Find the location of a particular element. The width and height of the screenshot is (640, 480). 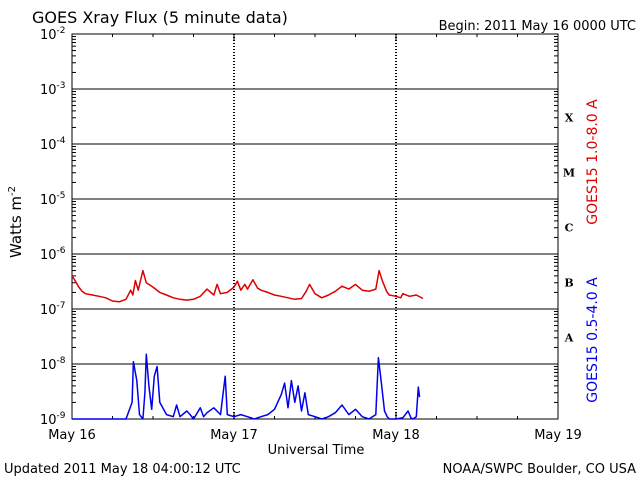

y-tick-exponent: -4 is located at coordinates (61, 141).